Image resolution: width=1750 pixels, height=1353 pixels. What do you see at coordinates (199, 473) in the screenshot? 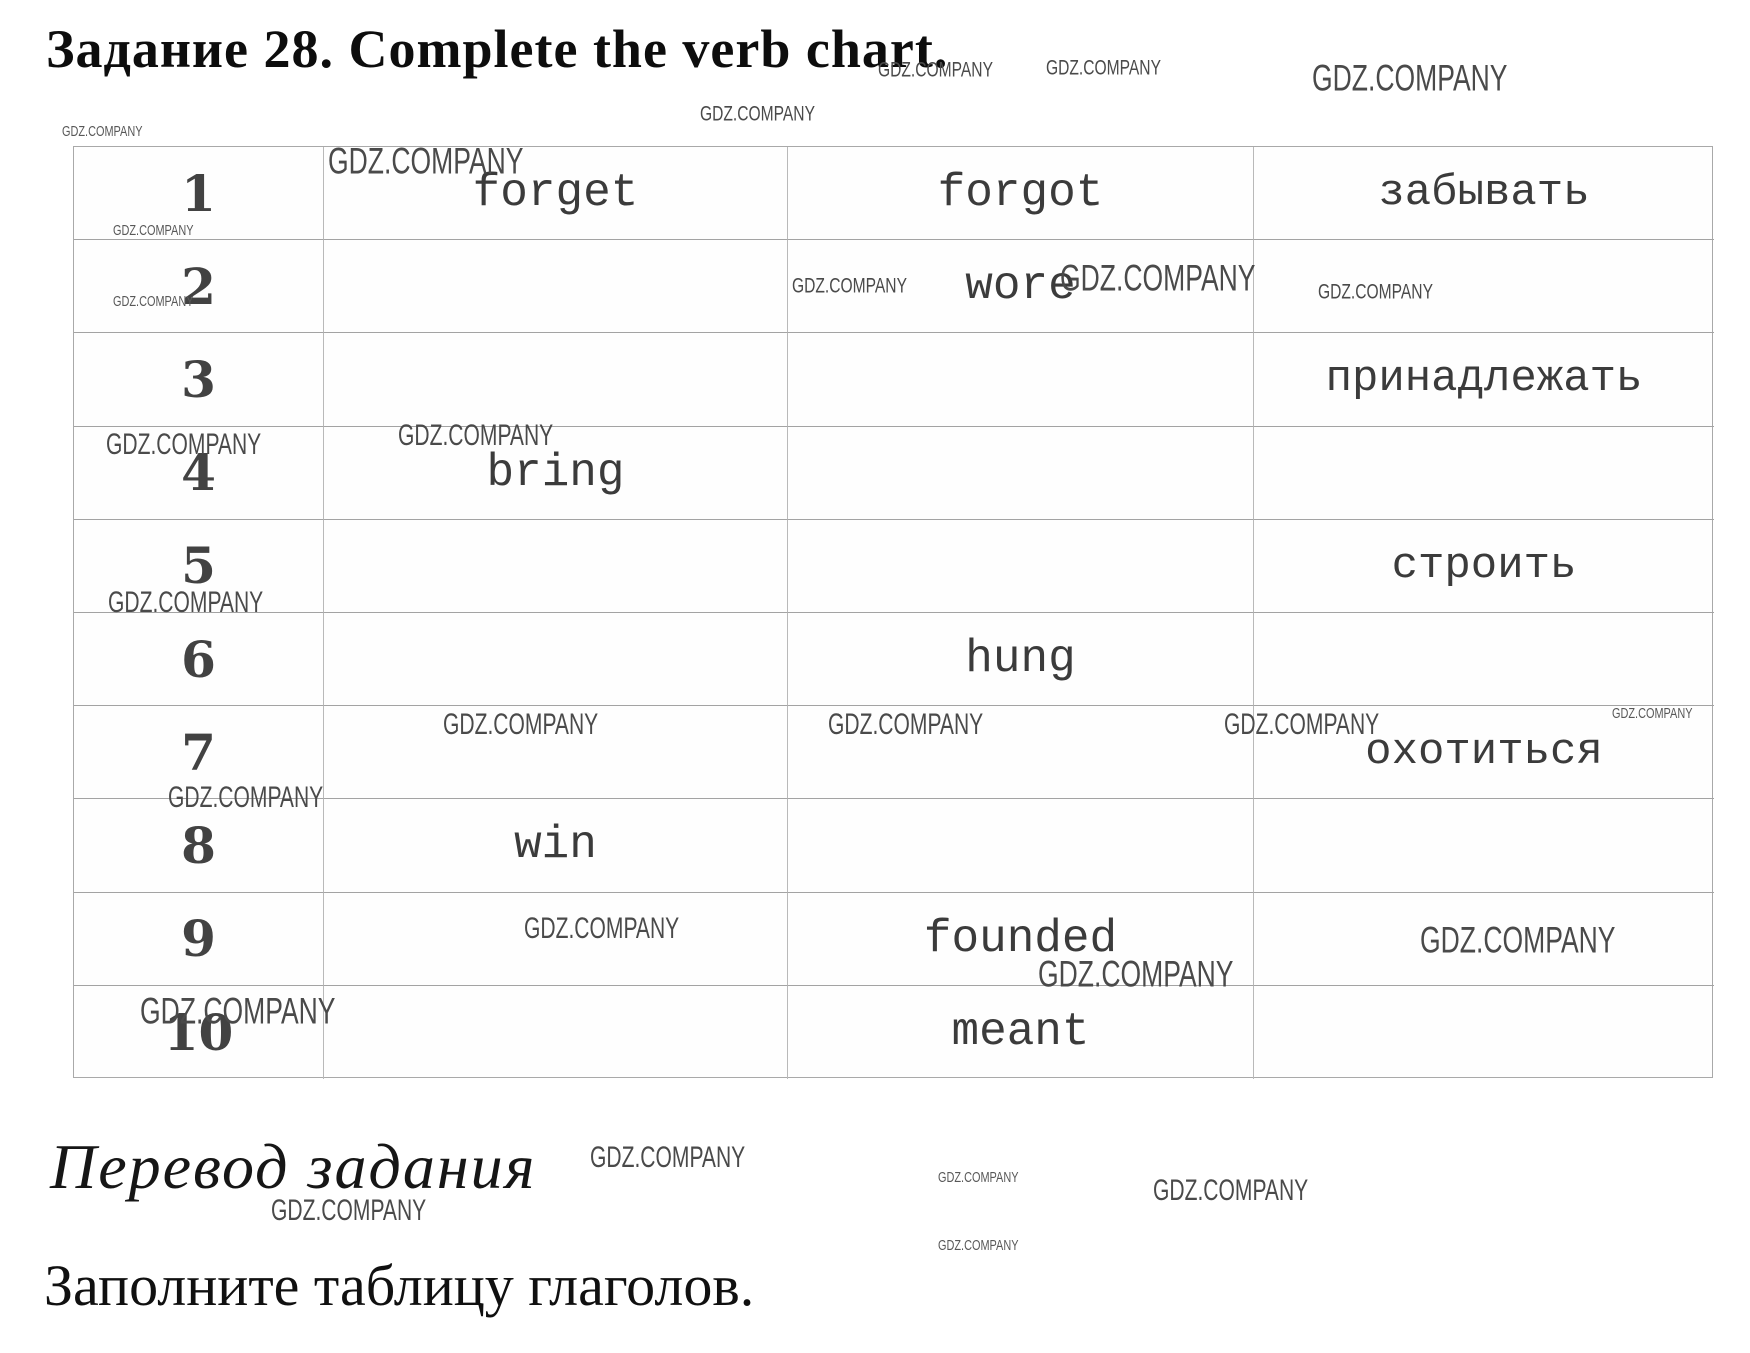
I see `cell-number: 4` at bounding box center [199, 473].